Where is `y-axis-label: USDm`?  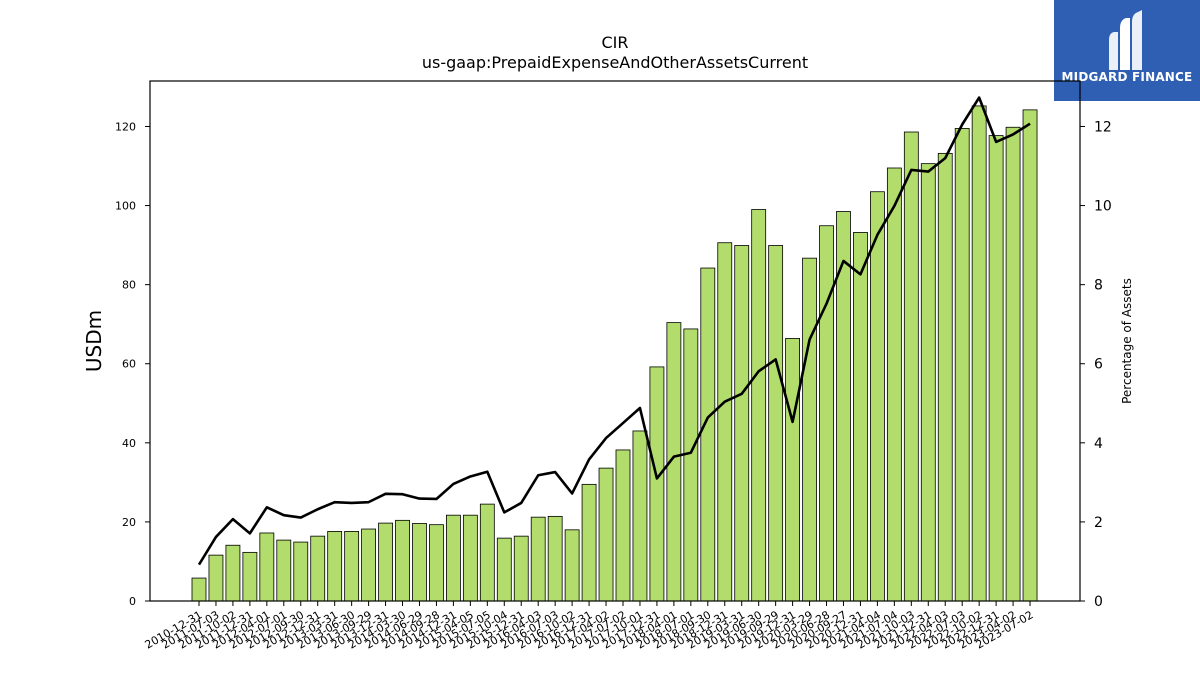 y-axis-label: USDm is located at coordinates (94, 341).